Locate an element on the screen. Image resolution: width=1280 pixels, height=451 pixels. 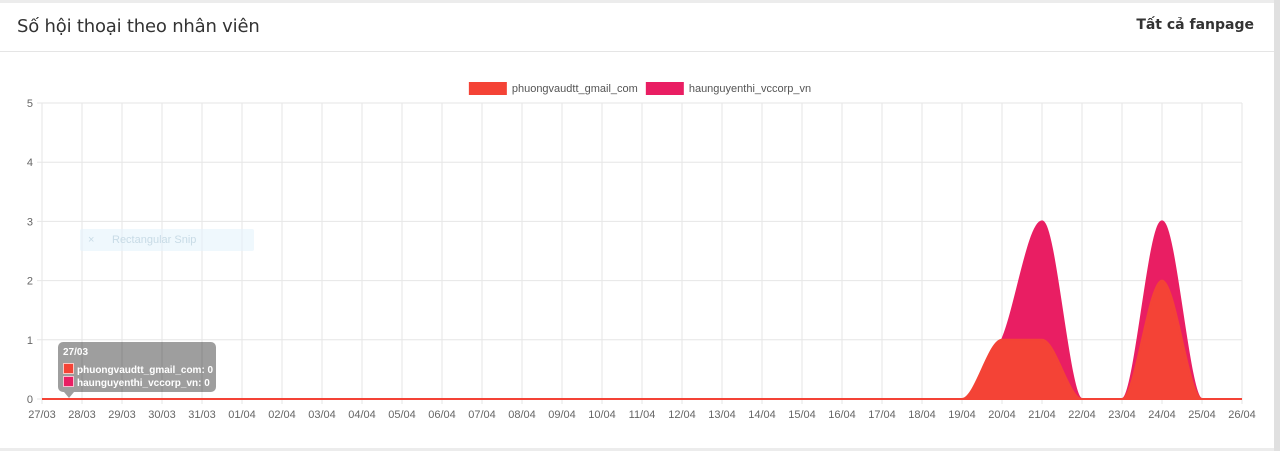
page-scrollbar is located at coordinates (1277, 225).